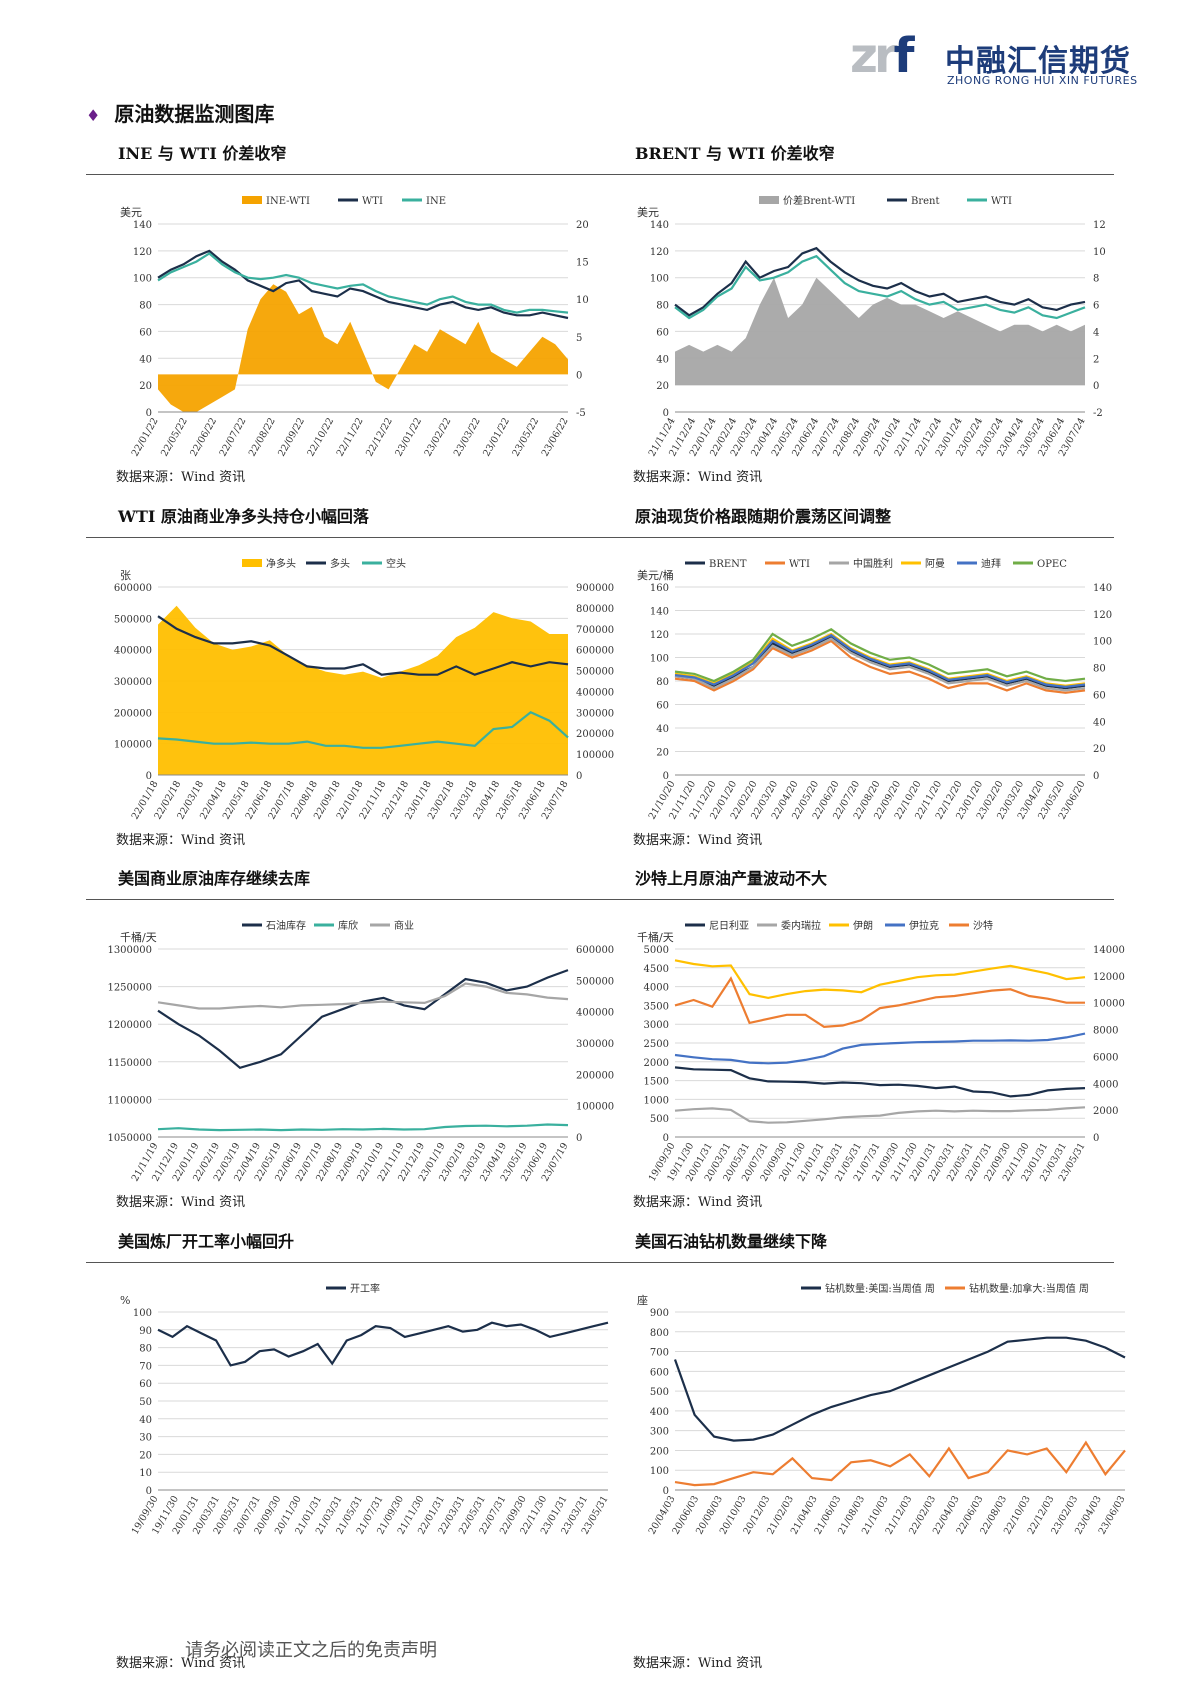 The width and height of the screenshot is (1190, 1683). I want to click on legend-entry: 多头, so click(340, 563).